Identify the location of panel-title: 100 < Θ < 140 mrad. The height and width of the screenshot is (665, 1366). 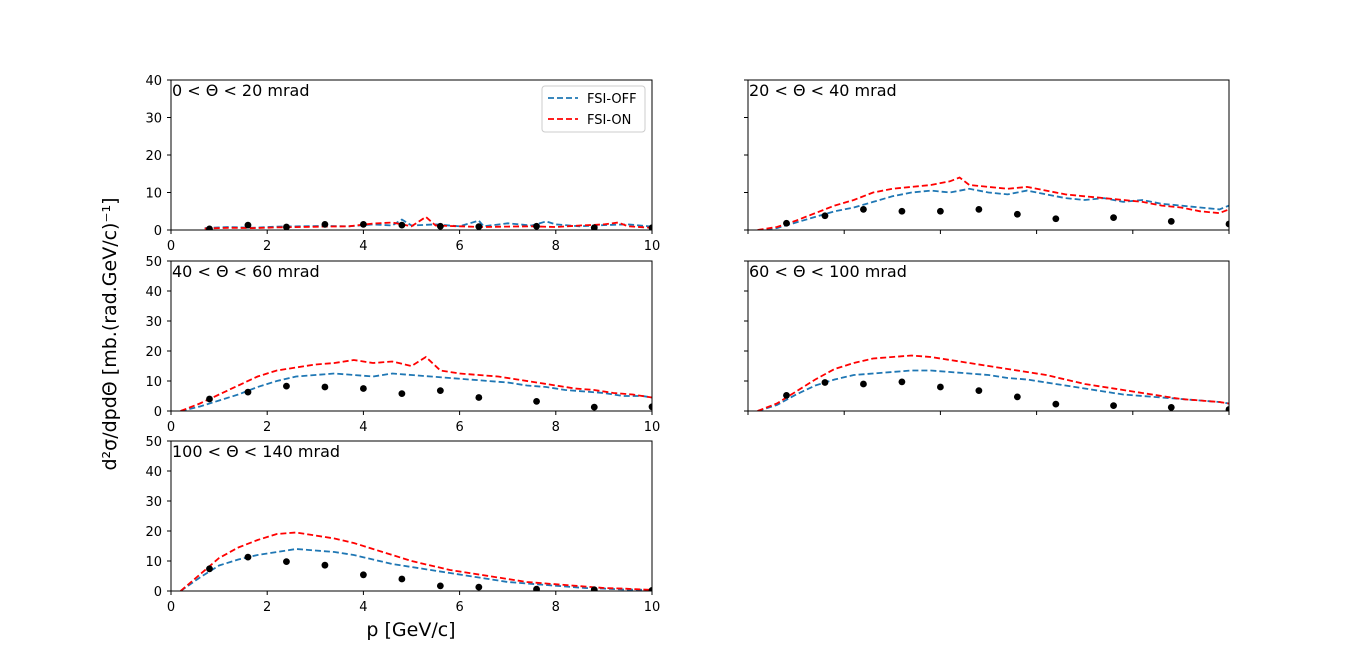
(256, 451).